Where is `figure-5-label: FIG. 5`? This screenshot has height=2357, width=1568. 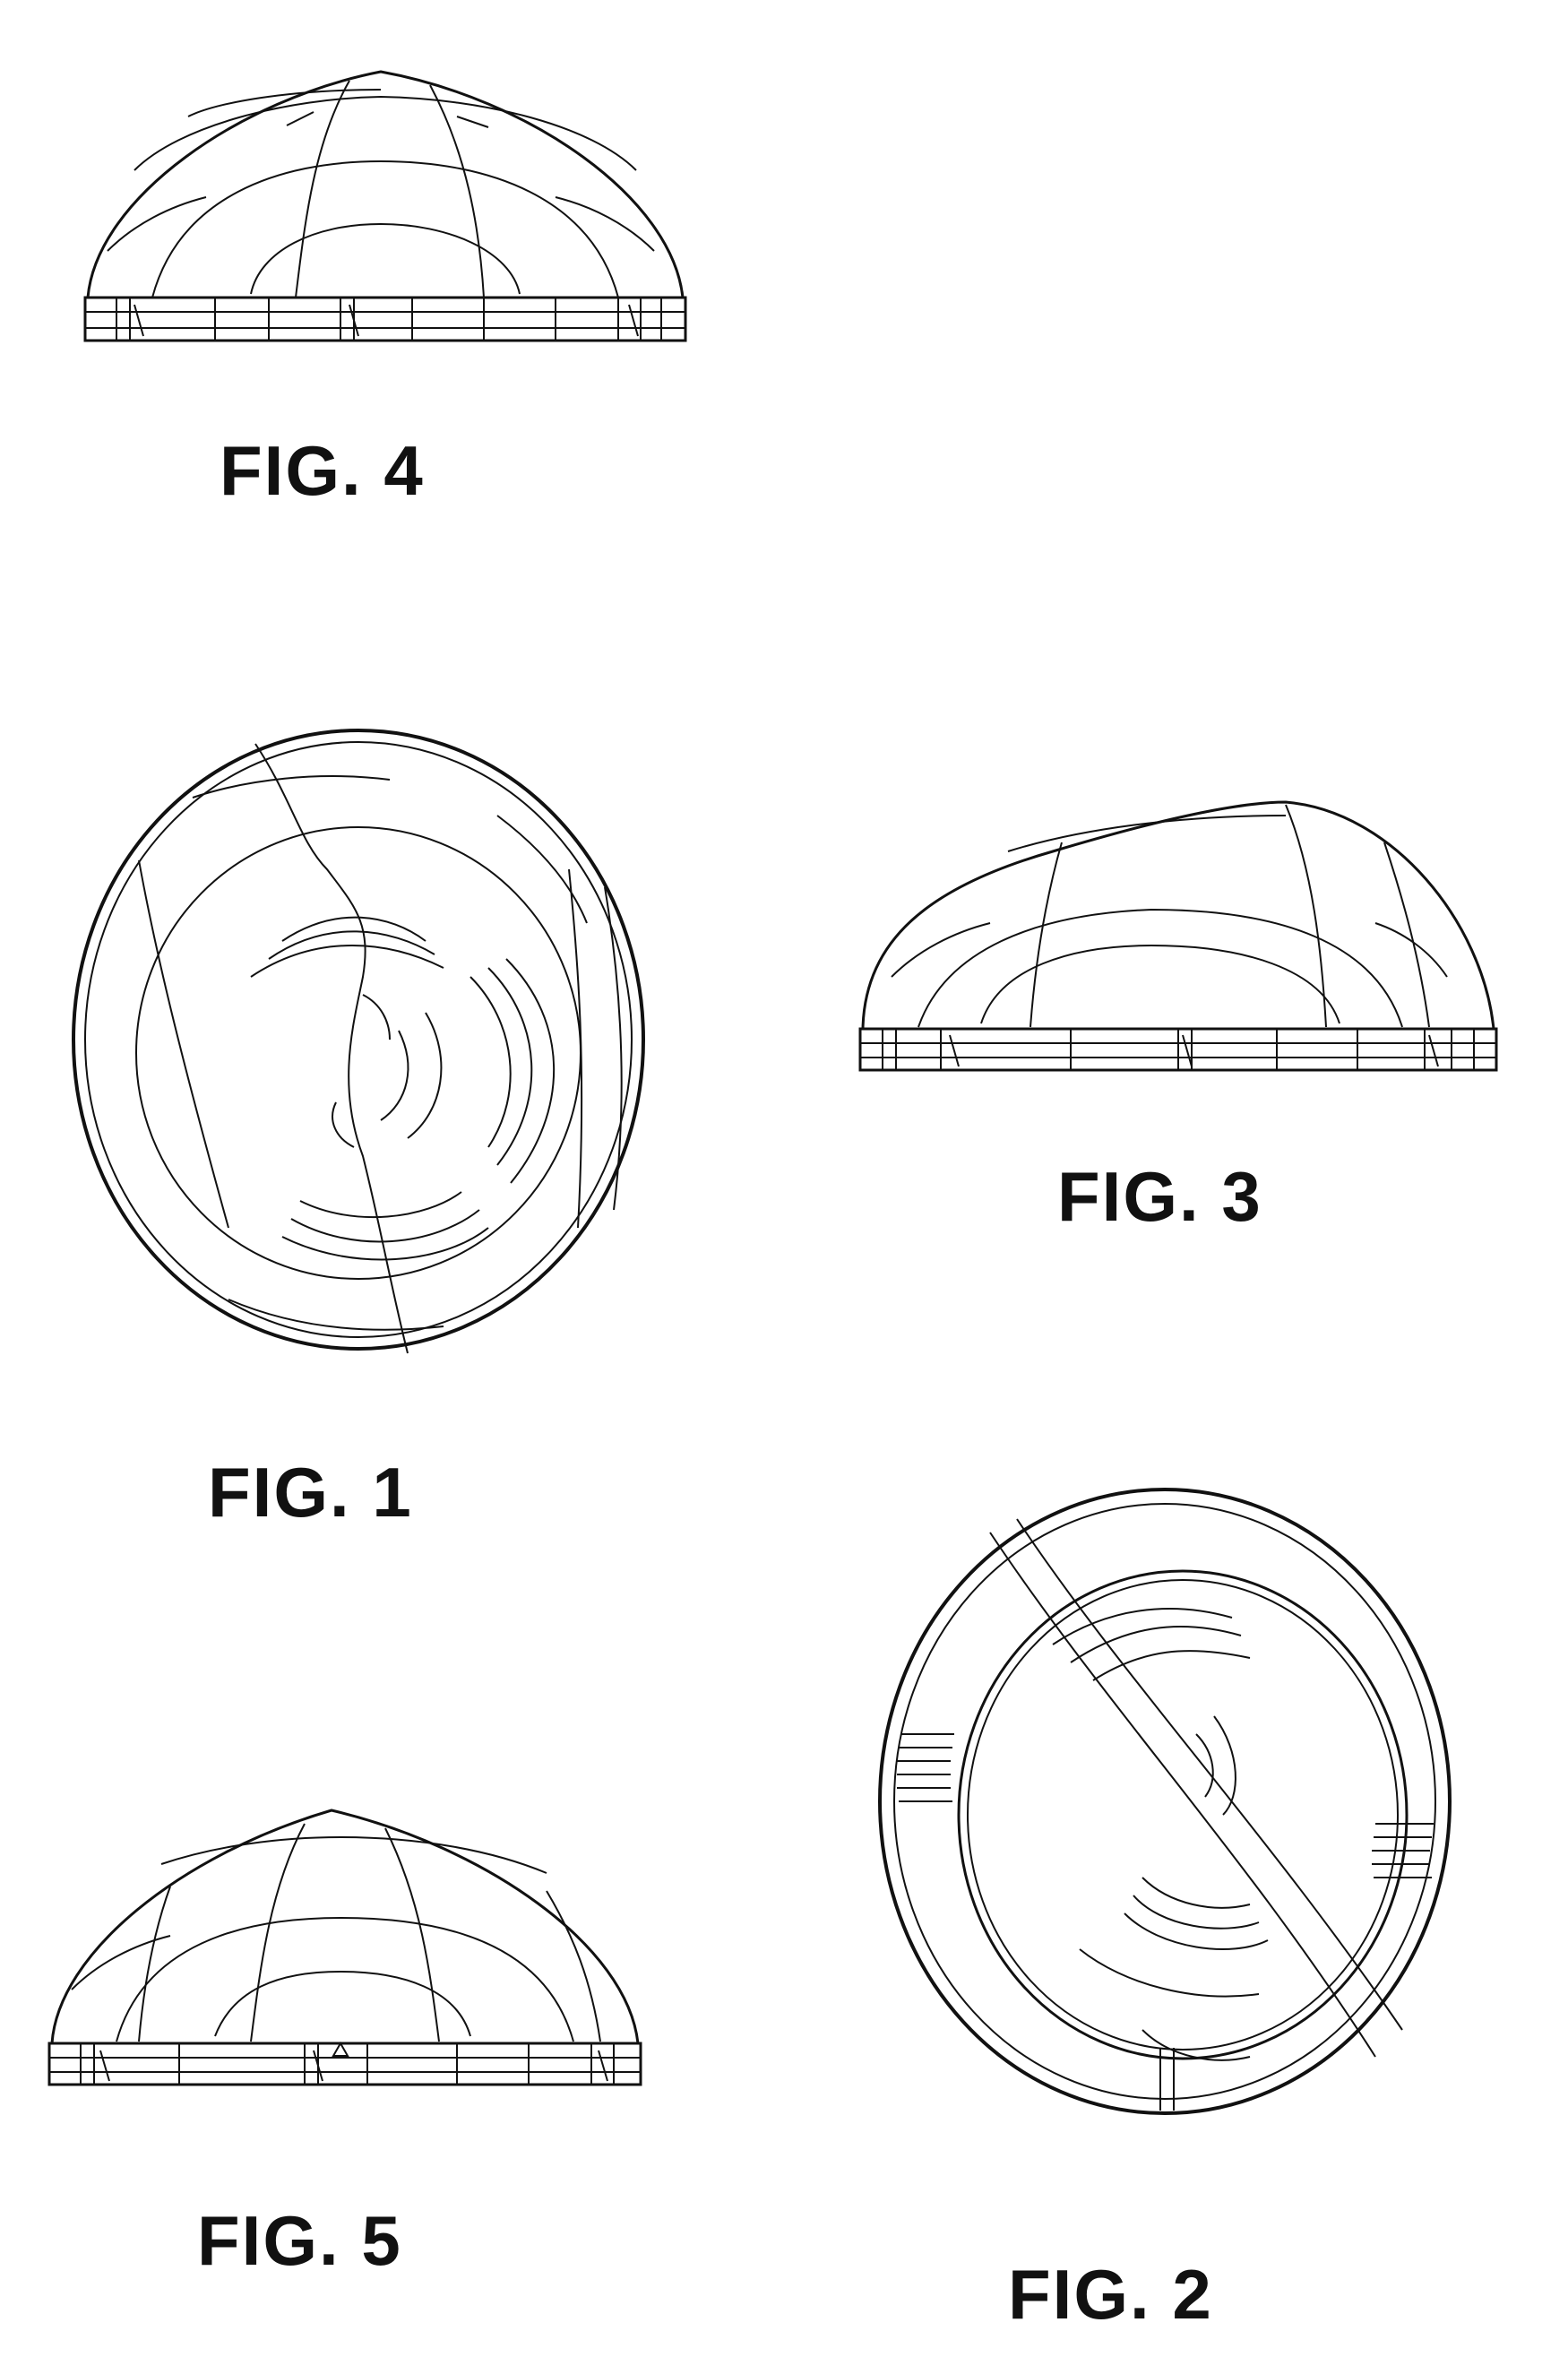
figure-5-label: FIG. 5 is located at coordinates (300, 2241).